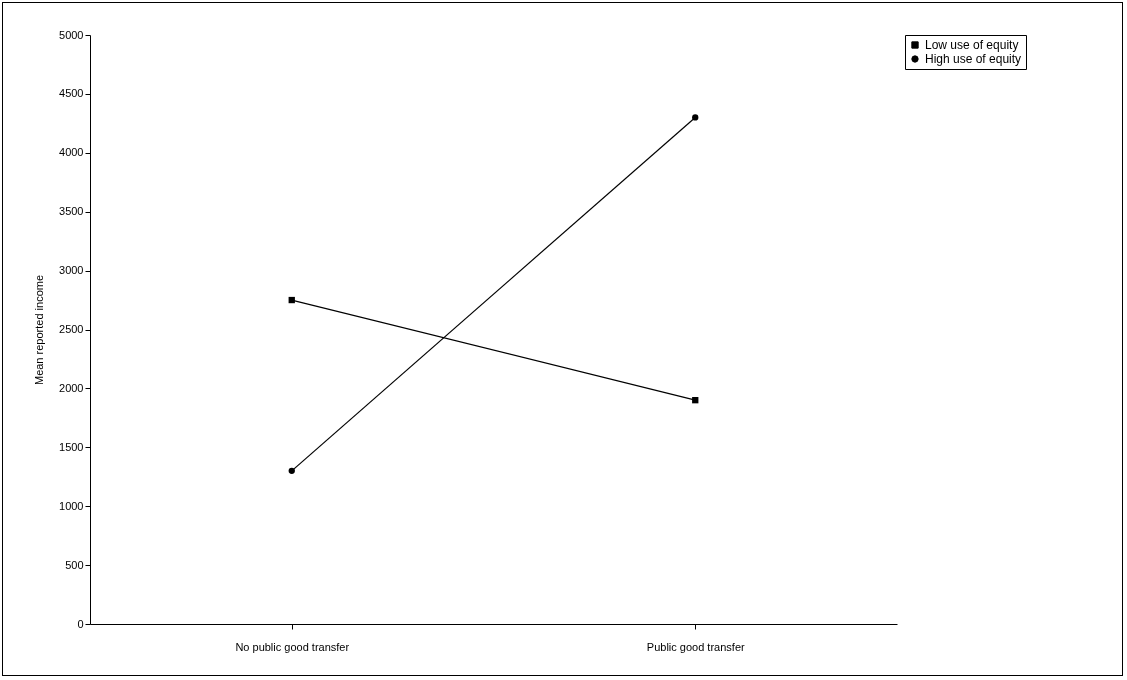 This screenshot has width=1127, height=680. I want to click on y-tick-label: 4000, so click(71, 152).